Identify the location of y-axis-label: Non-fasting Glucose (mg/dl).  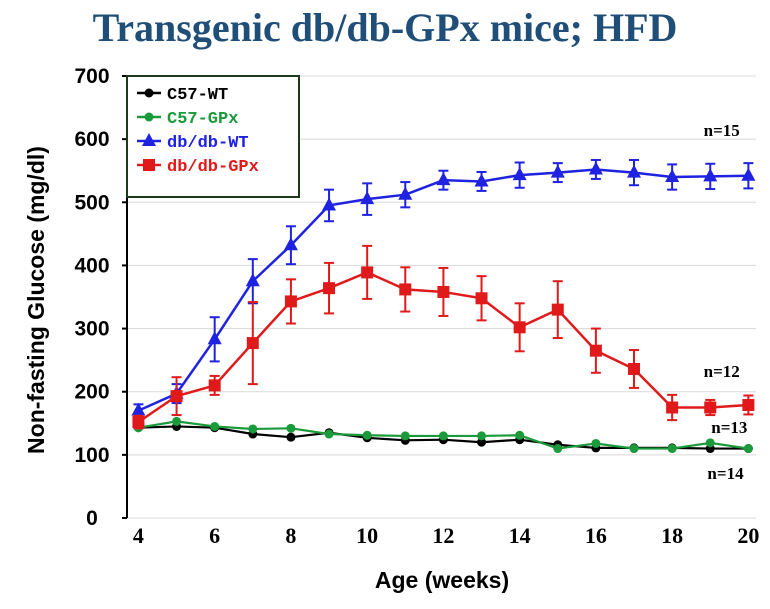
(36, 300).